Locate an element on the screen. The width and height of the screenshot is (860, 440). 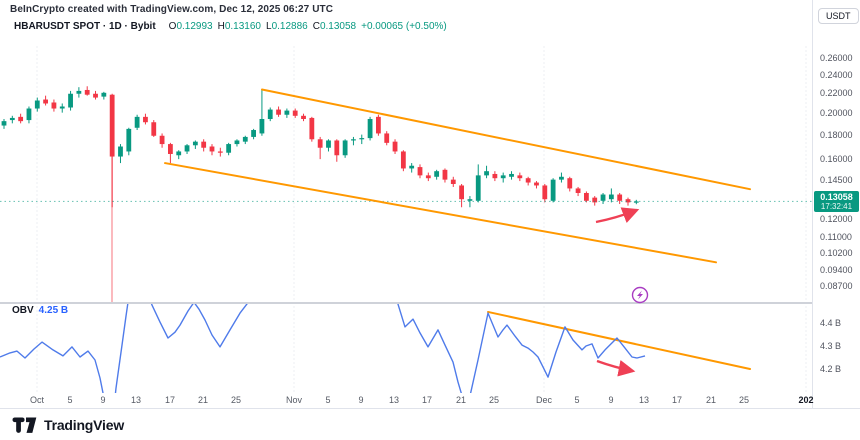
last-price-badge: 0.13058 17:32:41 is located at coordinates (836, 201).